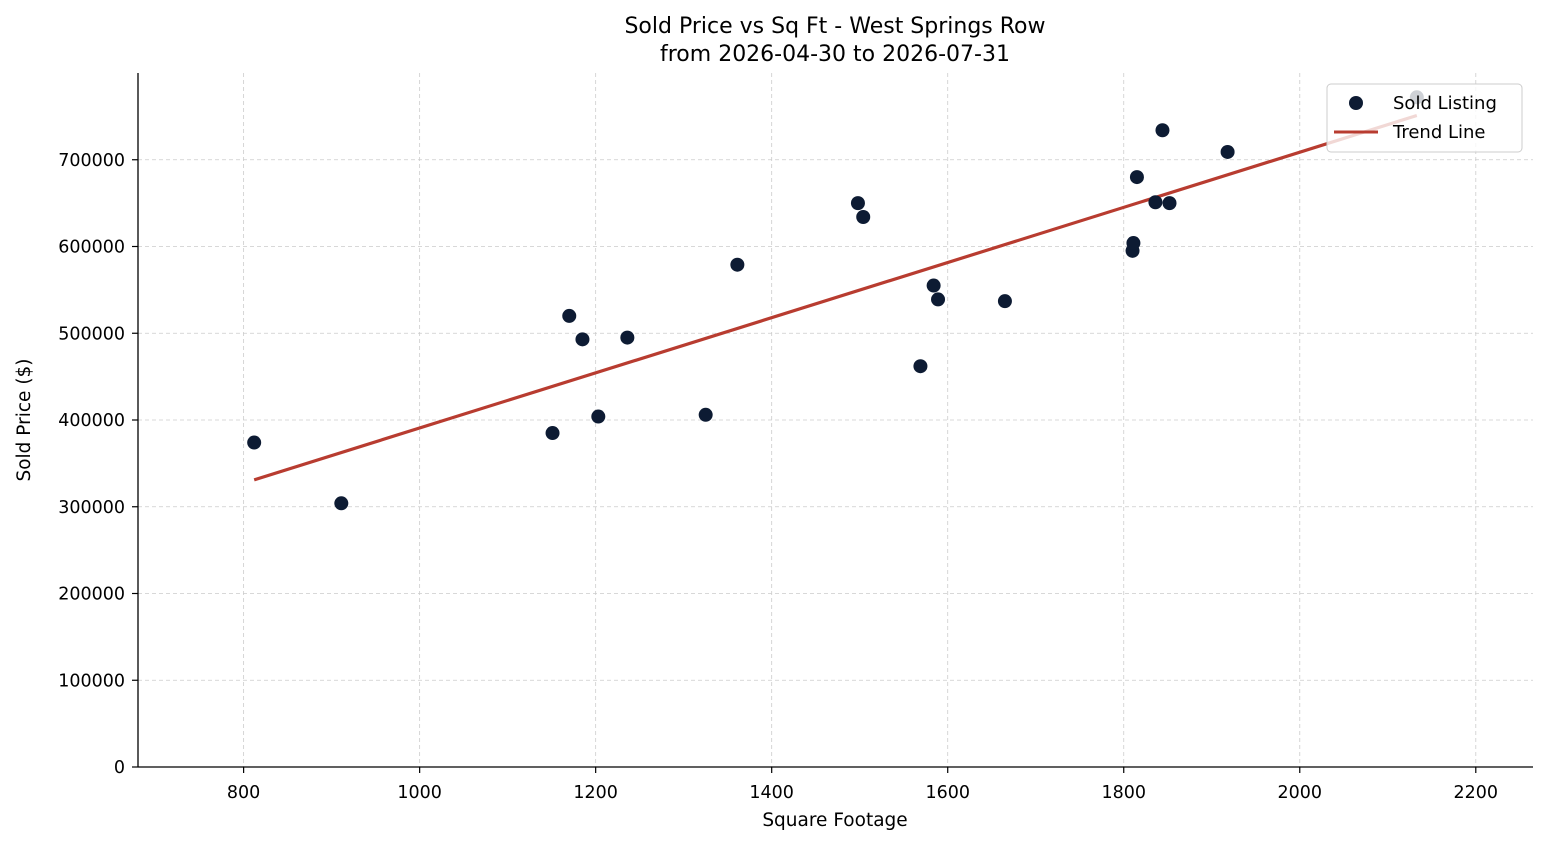 This screenshot has width=1547, height=845. I want to click on x-tick-label: 1800, so click(1123, 793).